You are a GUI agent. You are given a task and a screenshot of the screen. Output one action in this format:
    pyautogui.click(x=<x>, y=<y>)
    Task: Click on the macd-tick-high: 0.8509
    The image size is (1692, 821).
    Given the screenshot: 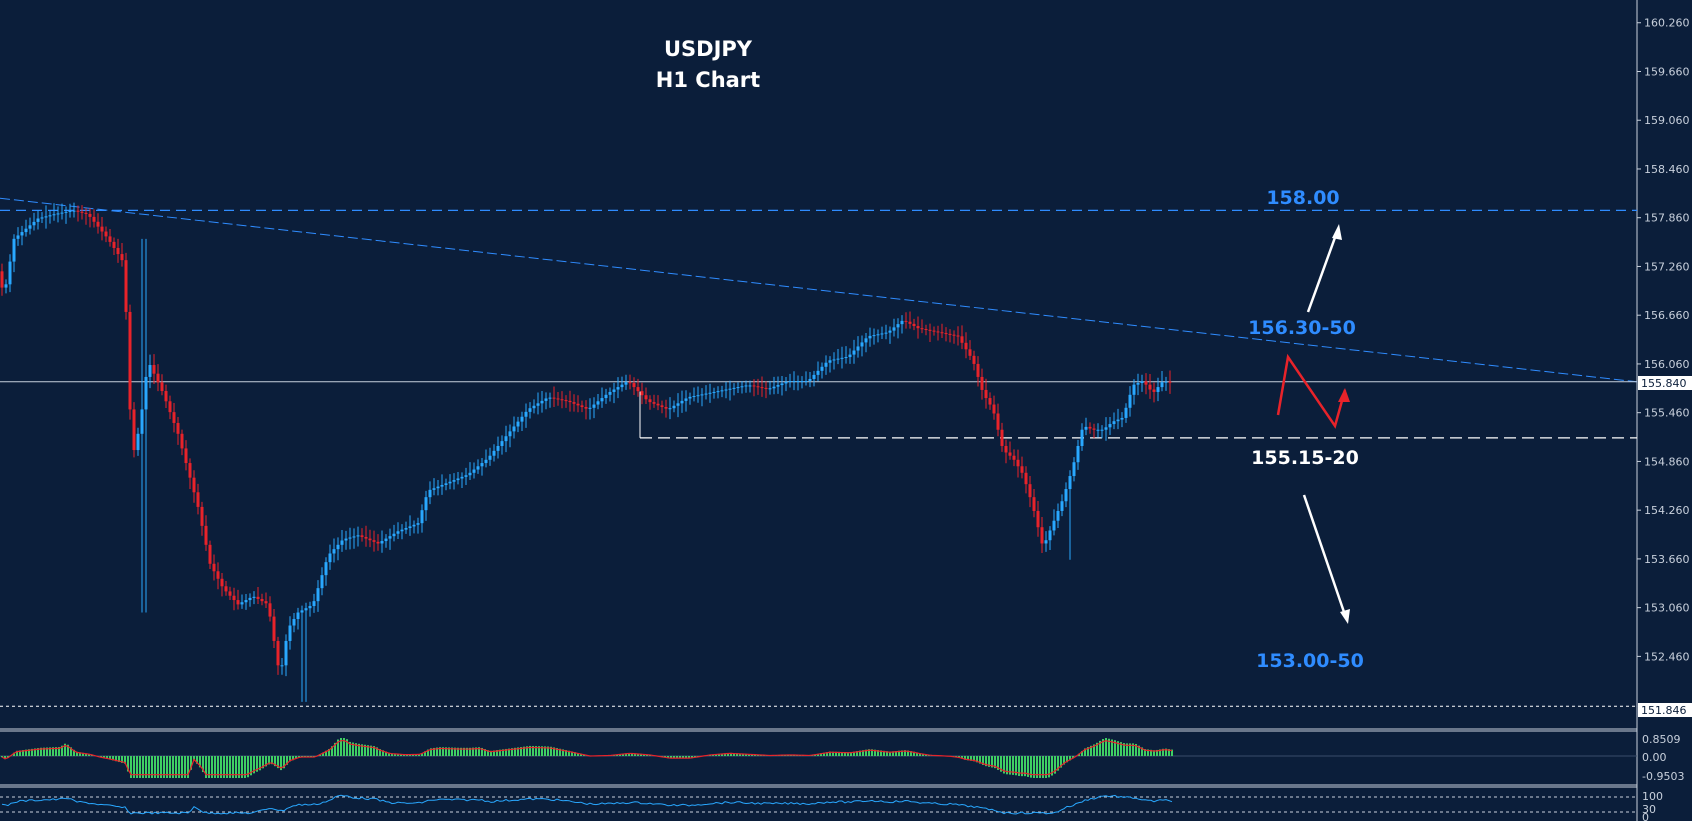 What is the action you would take?
    pyautogui.click(x=1661, y=739)
    